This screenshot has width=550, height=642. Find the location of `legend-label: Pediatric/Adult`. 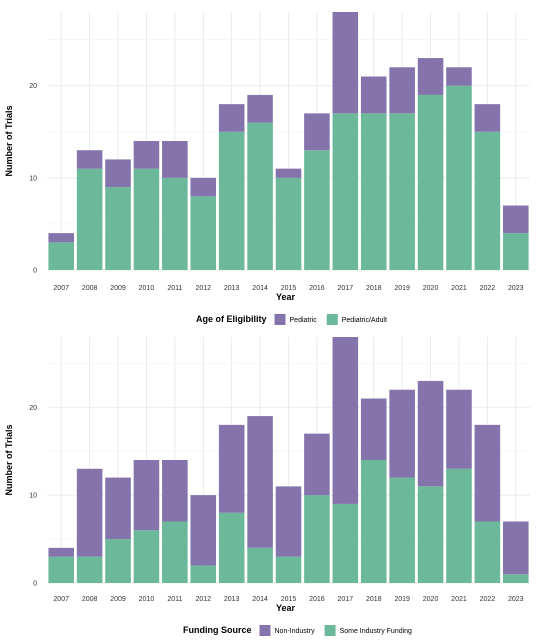

legend-label: Pediatric/Adult is located at coordinates (364, 320).